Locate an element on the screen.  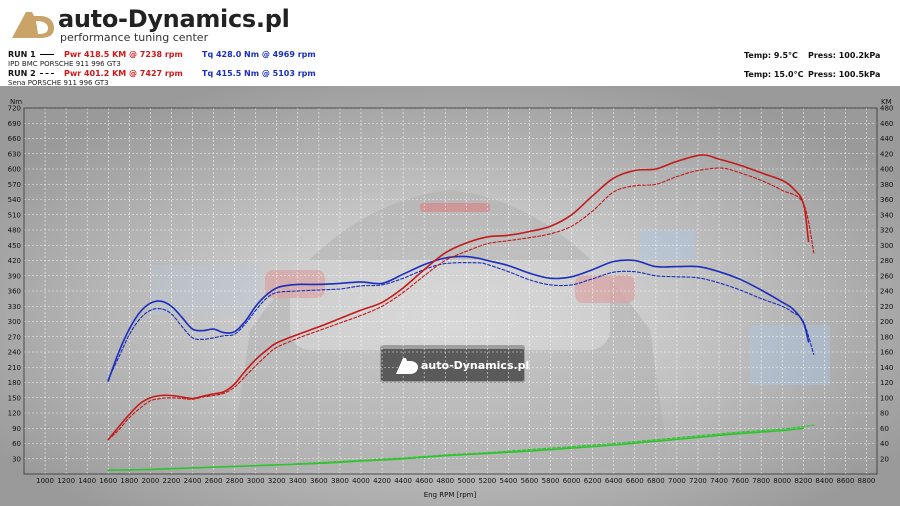
x-axis-label: Eng RPM [rpm] is located at coordinates (450, 495).